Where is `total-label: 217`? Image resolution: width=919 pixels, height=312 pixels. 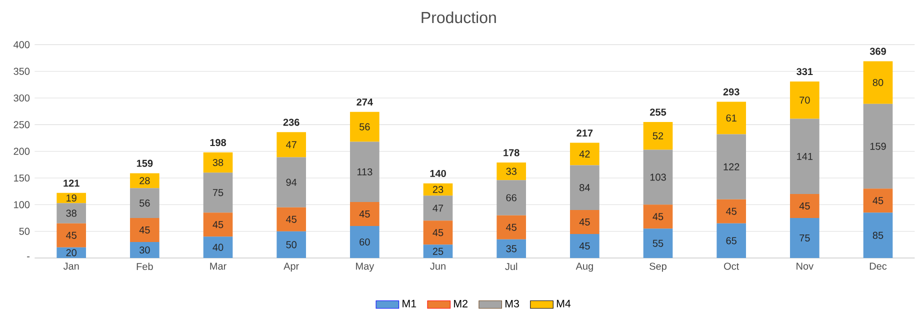
total-label: 217 is located at coordinates (584, 133).